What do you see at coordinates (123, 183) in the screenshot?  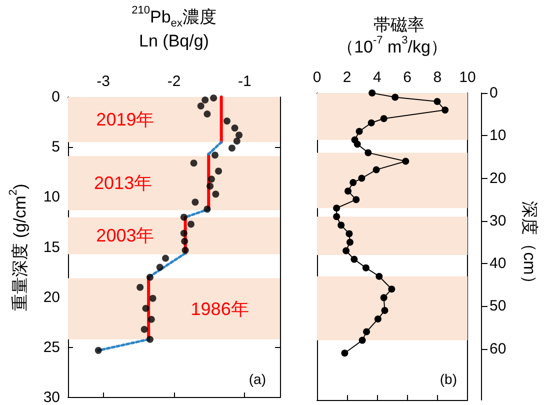 I see `band-label: 2013年` at bounding box center [123, 183].